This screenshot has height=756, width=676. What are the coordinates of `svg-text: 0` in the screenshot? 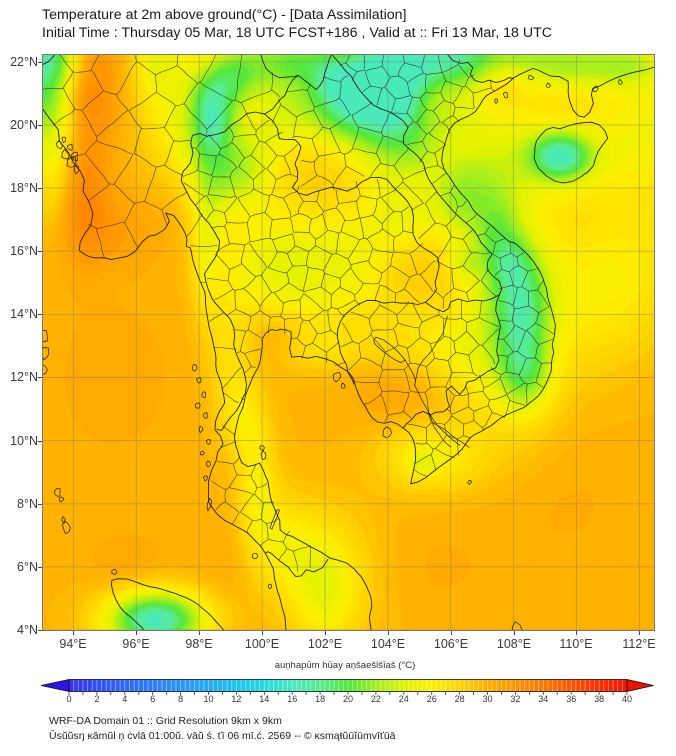 It's located at (68, 699).